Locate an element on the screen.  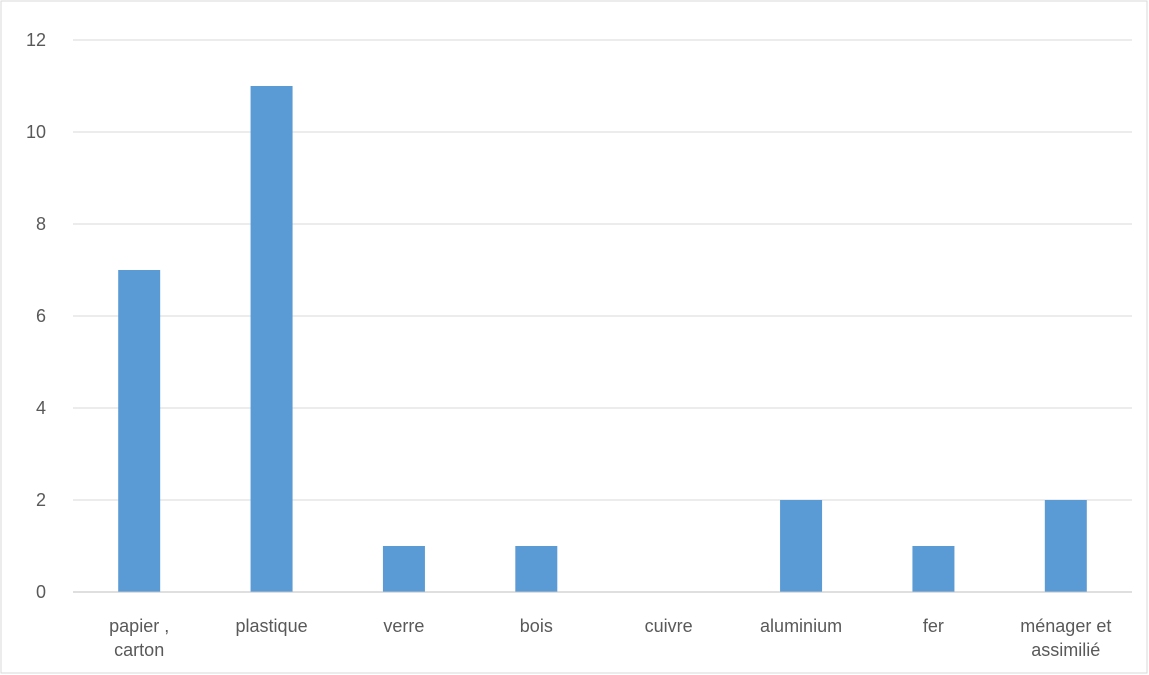
y-tick-label: 8 is located at coordinates (41, 224).